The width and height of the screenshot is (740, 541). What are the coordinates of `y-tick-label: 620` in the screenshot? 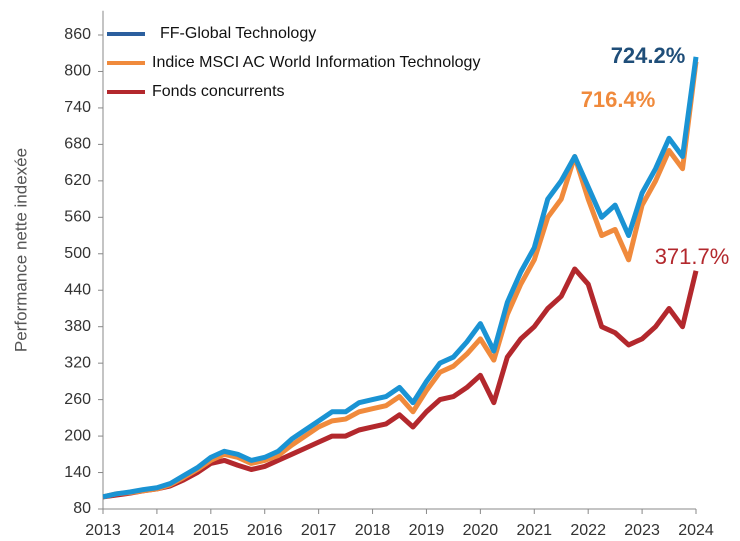 It's located at (77, 180).